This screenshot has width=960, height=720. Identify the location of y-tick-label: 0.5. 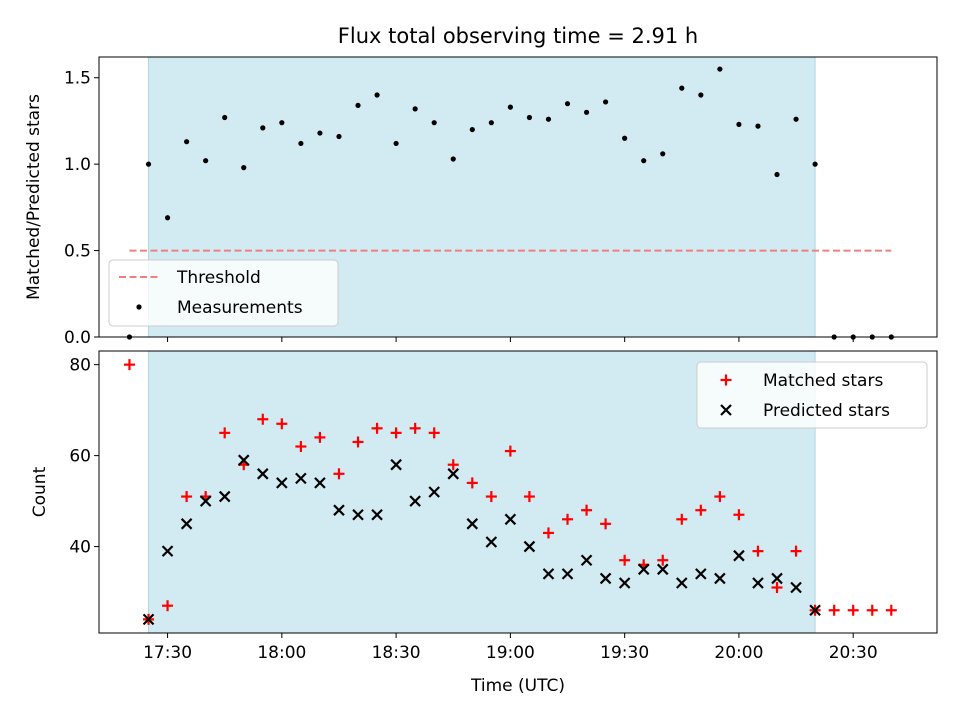
(77, 252).